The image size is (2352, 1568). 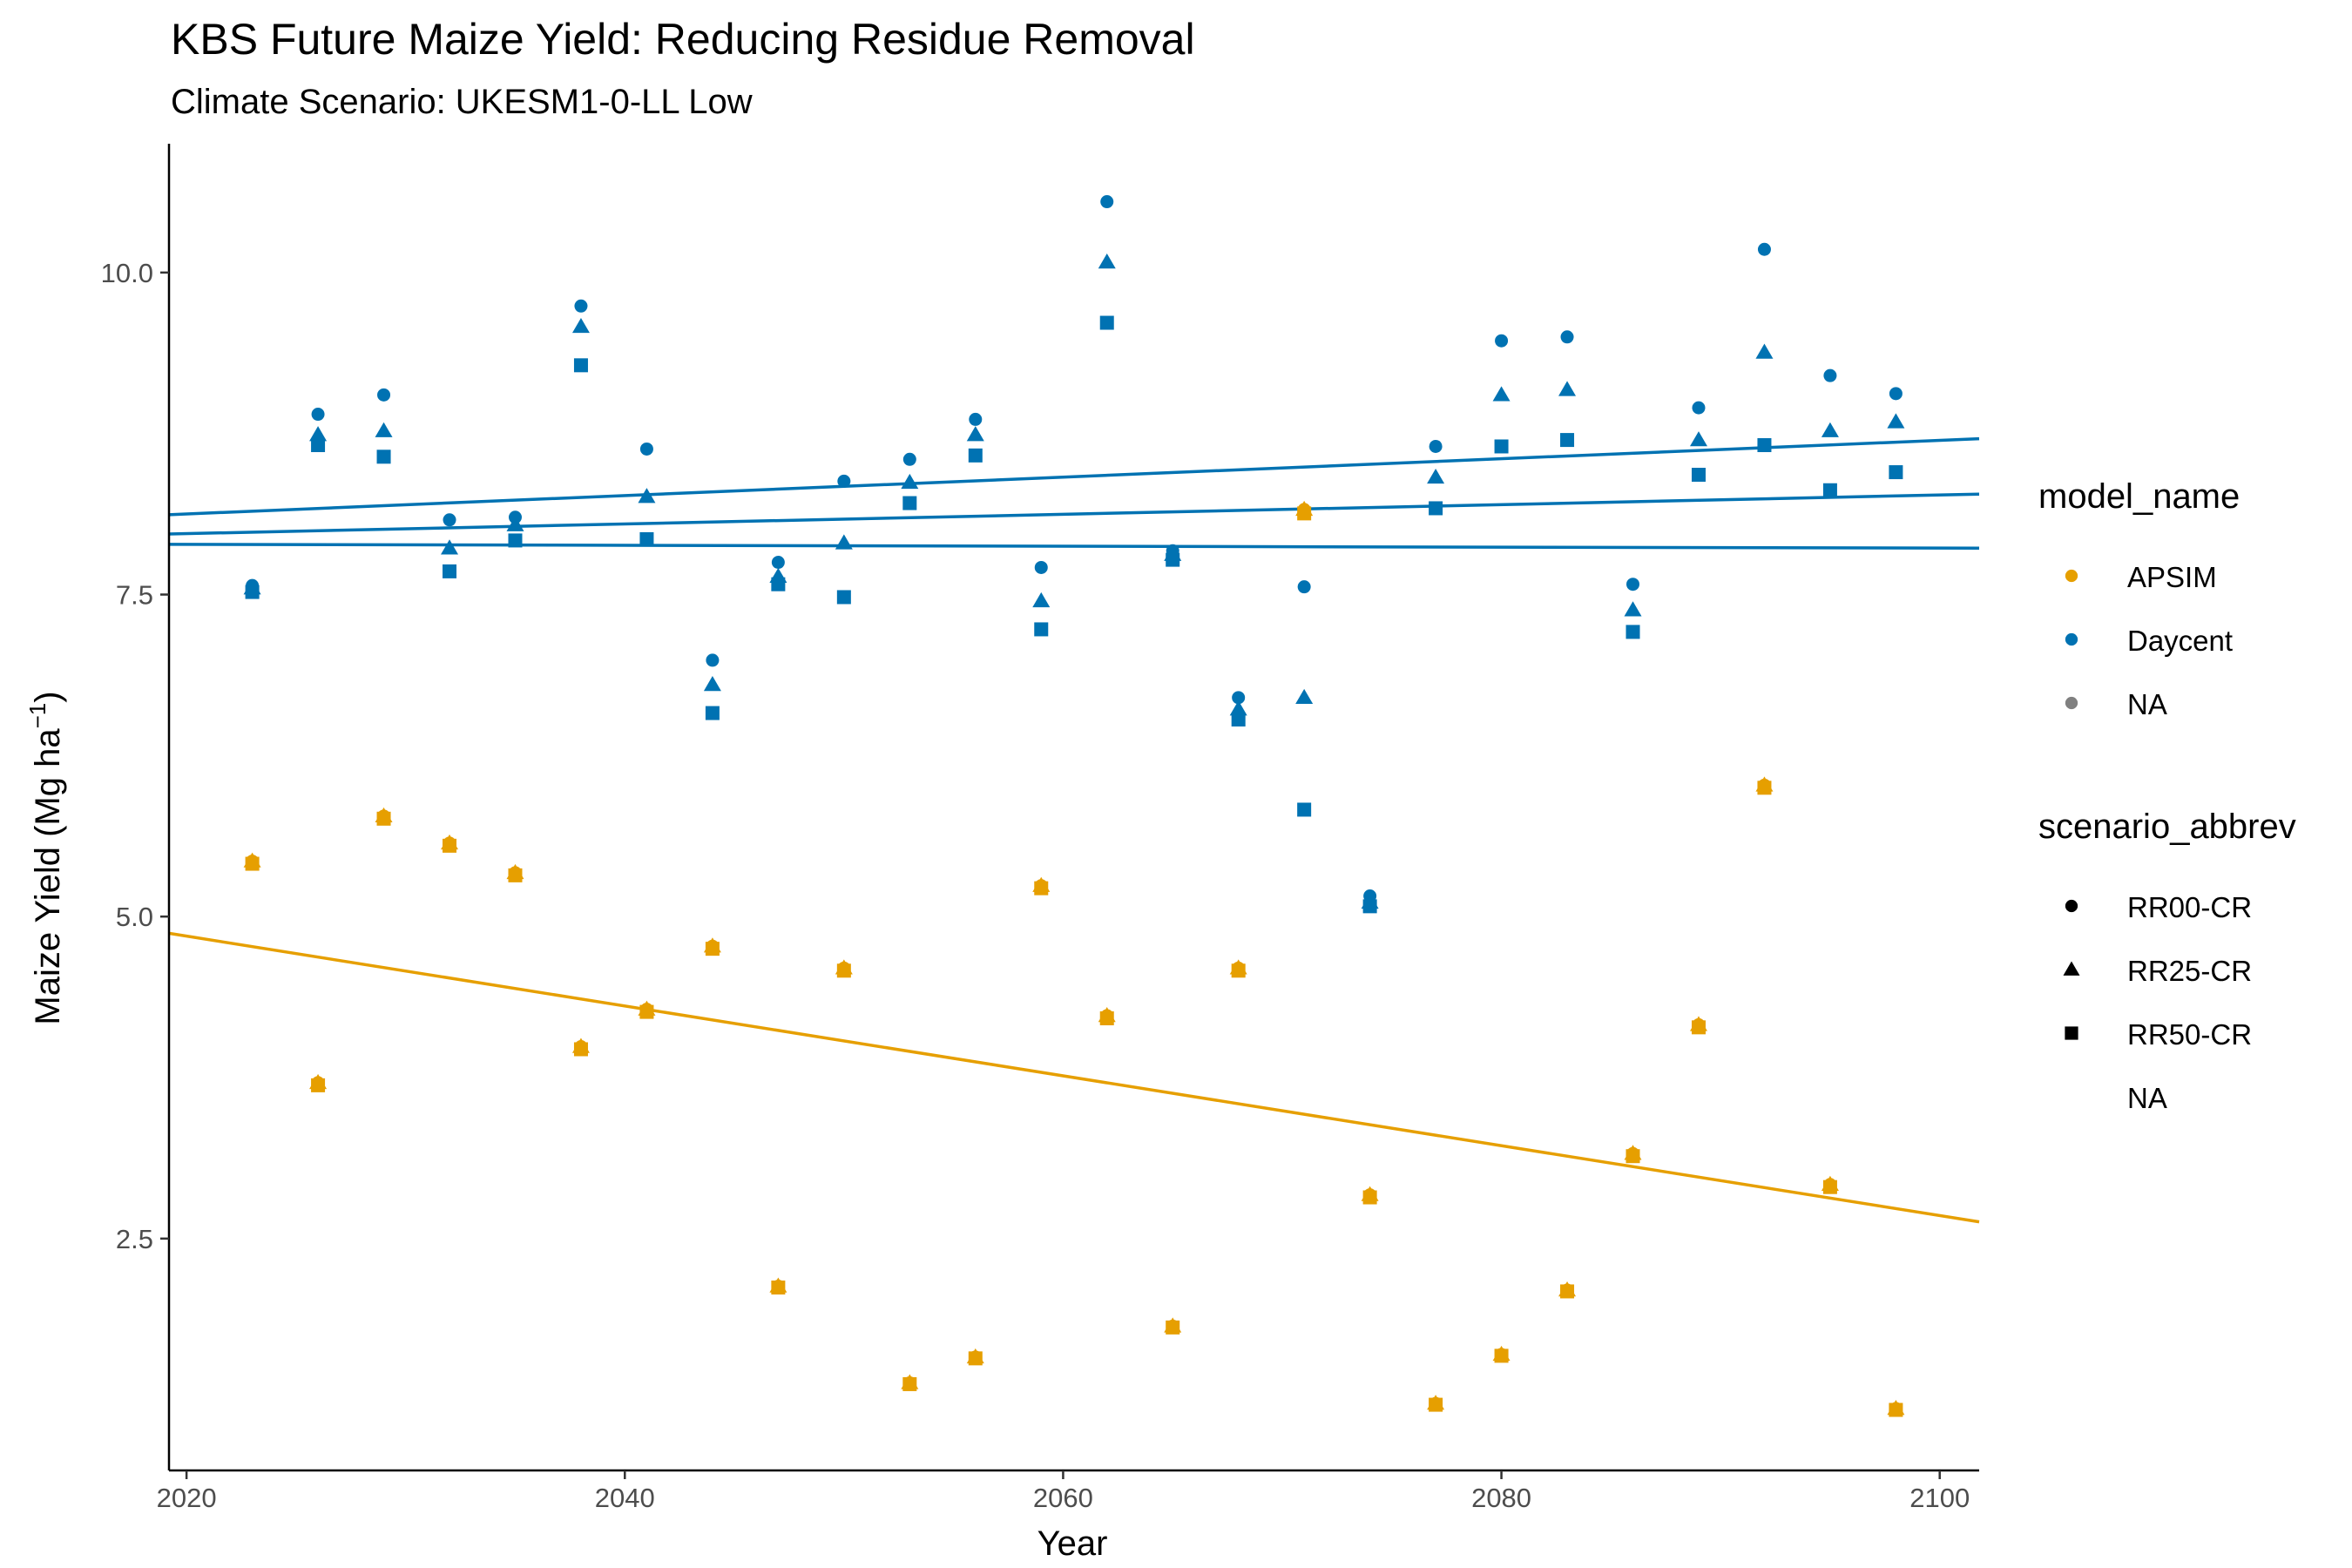 What do you see at coordinates (187, 1498) in the screenshot?
I see `x-tick-label: 2020` at bounding box center [187, 1498].